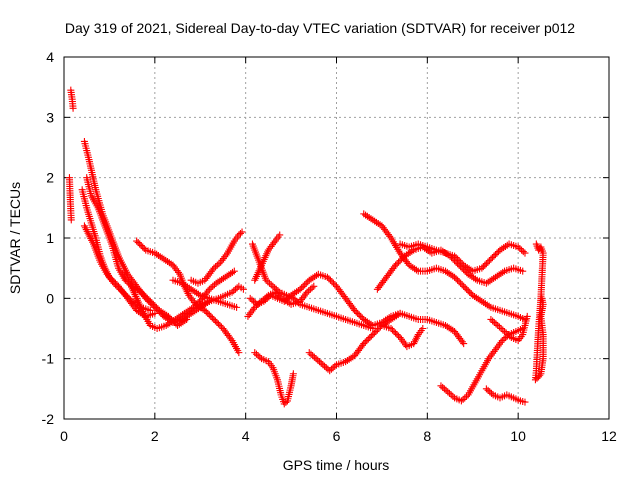  Describe the element at coordinates (246, 436) in the screenshot. I see `x-tick-label: 4` at that location.